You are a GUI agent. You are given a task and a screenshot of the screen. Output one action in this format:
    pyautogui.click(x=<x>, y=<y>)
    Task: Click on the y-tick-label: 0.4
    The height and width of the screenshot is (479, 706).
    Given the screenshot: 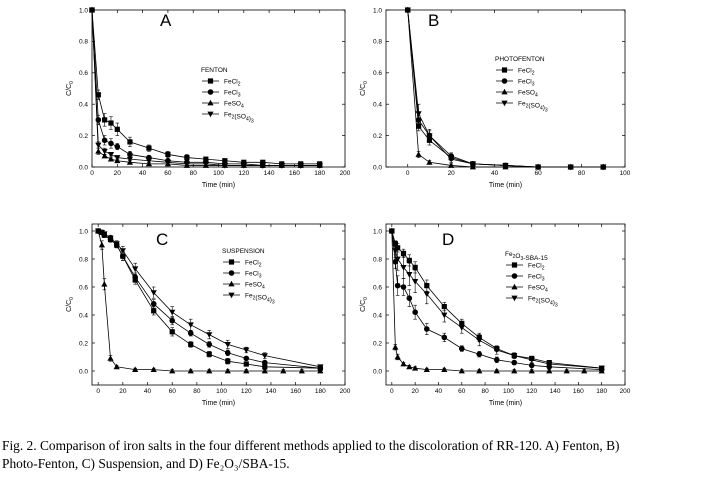 What is the action you would take?
    pyautogui.click(x=83, y=315)
    